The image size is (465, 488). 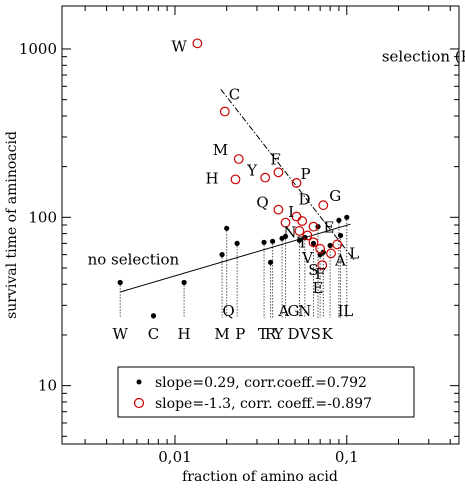 I want to click on aa-axis-label-n-upper: N, so click(x=304, y=311).